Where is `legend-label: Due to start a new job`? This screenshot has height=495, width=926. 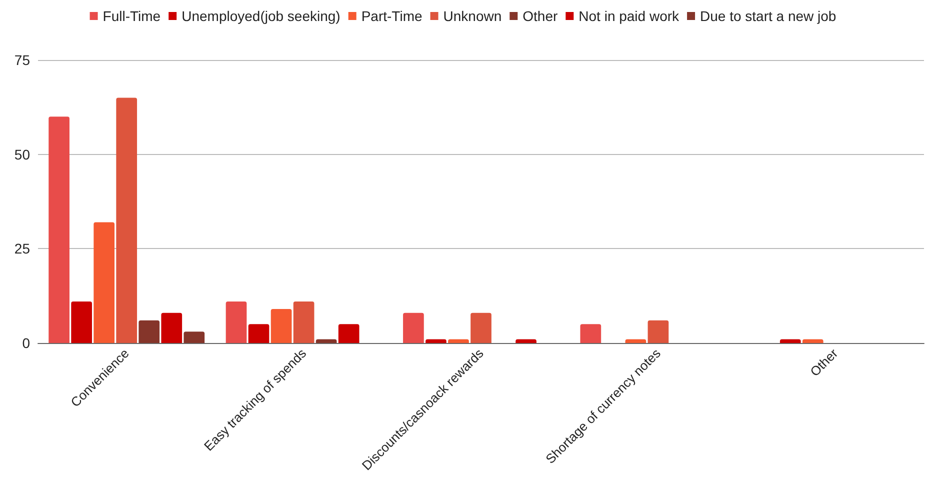 legend-label: Due to start a new job is located at coordinates (768, 16).